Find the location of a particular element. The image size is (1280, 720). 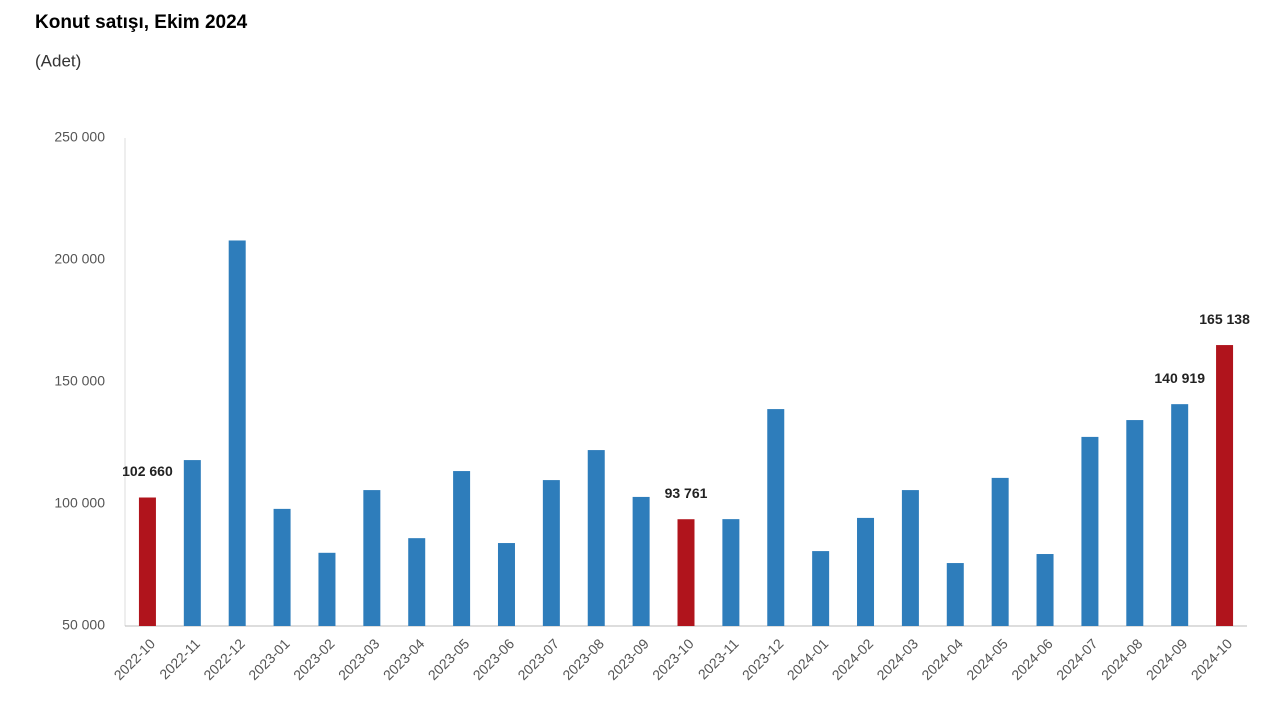

x-tick-label: 2022-10 is located at coordinates (135, 659).